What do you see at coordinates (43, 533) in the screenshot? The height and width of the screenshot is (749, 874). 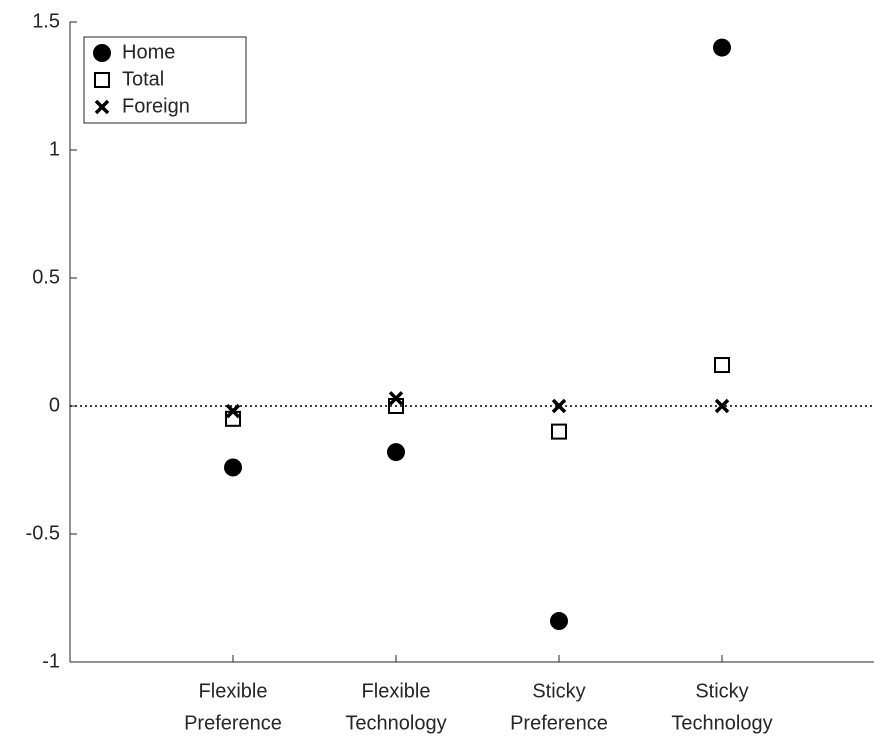 I see `y-tick-label: -0.5` at bounding box center [43, 533].